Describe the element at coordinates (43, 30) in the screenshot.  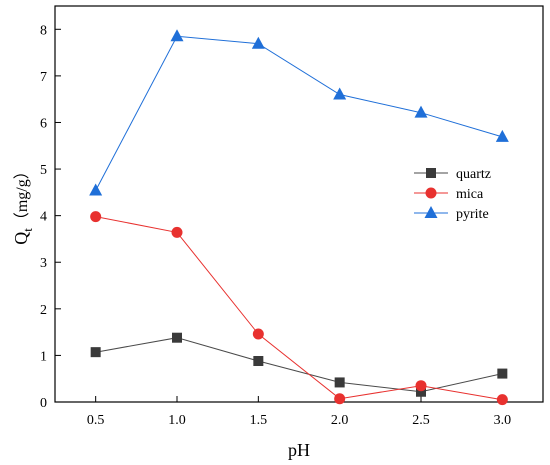
I see `y-tick-label: 8` at that location.